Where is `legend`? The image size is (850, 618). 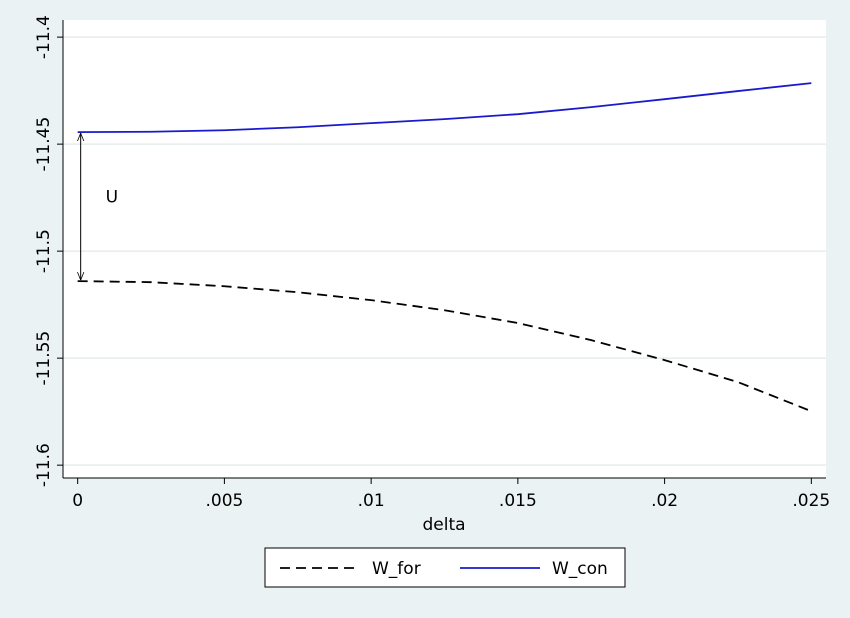 legend is located at coordinates (445, 567).